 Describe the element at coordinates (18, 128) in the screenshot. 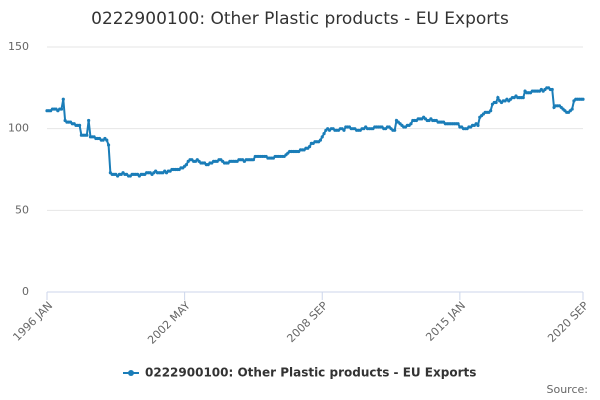

I see `y-tick-label: 100` at that location.